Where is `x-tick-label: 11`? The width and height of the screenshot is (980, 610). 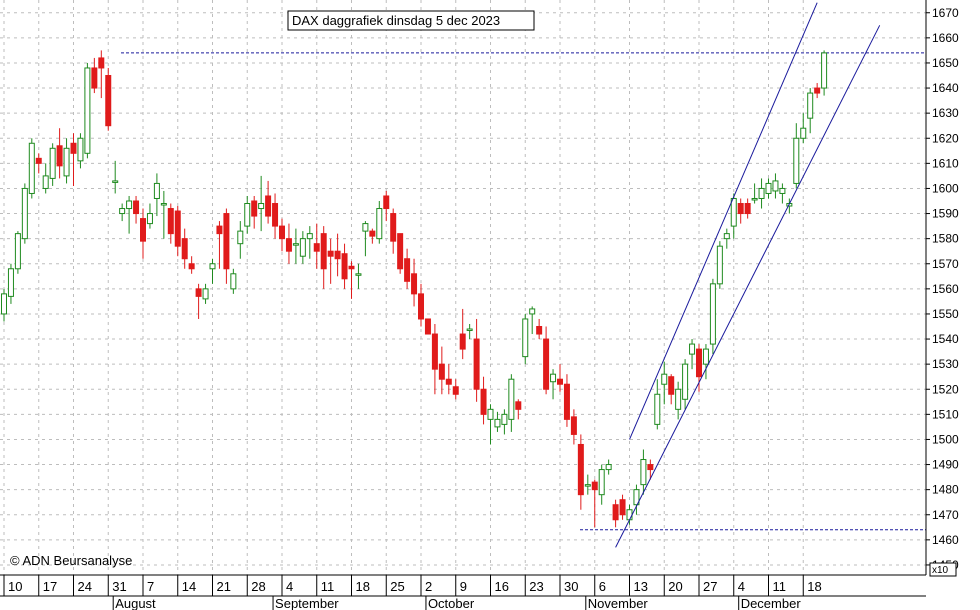 x-tick-label: 11 is located at coordinates (780, 586).